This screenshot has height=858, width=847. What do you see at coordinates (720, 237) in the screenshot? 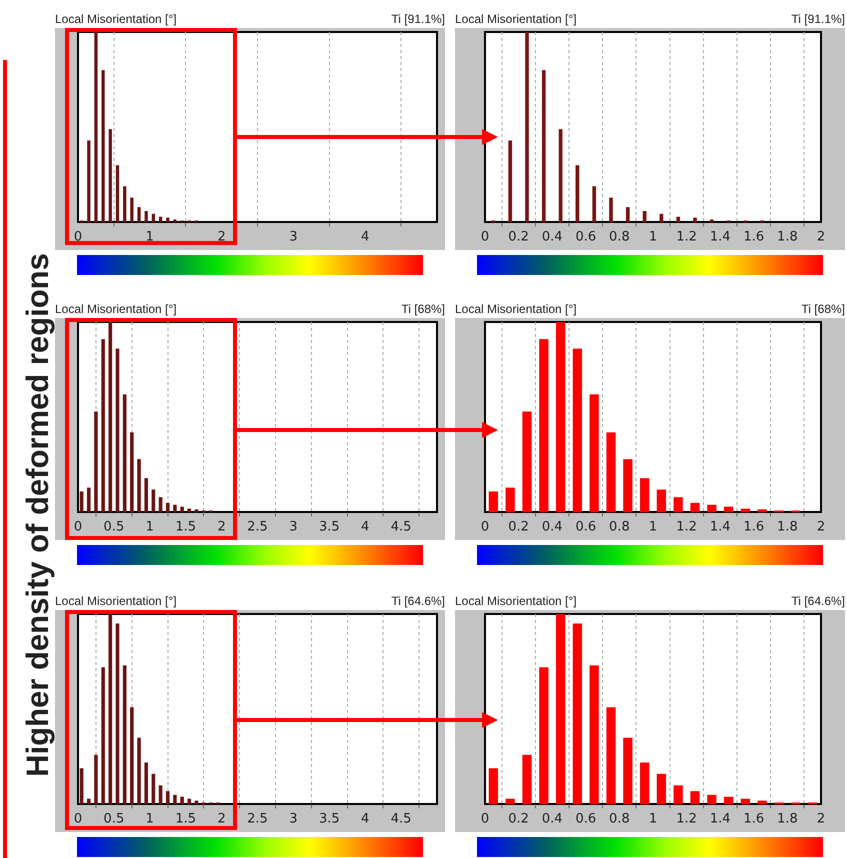
I see `x-tick-label: 1.4` at bounding box center [720, 237].